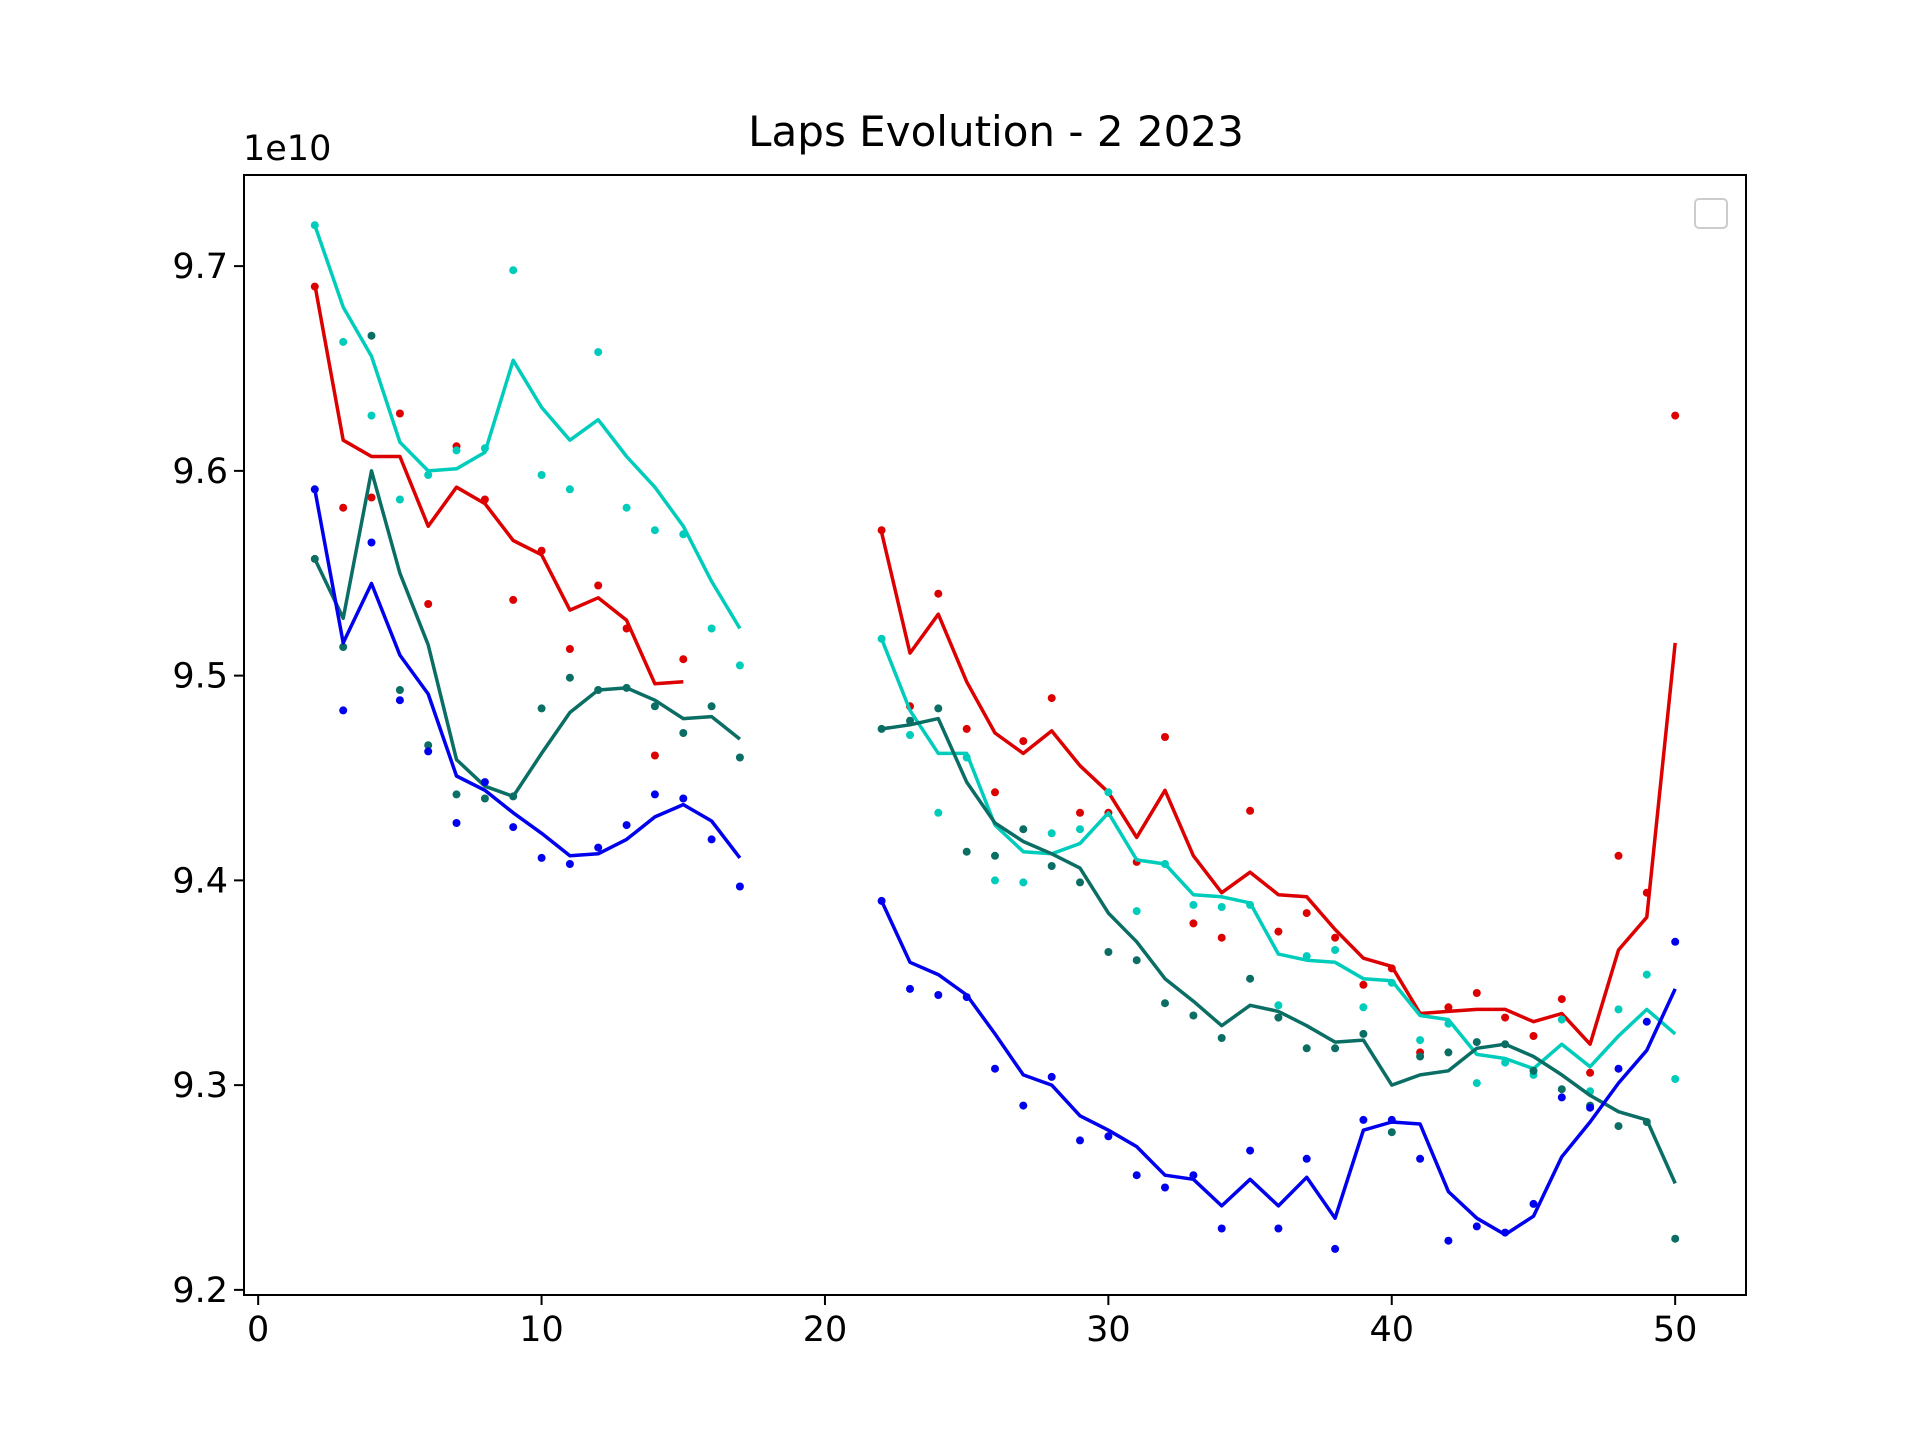  I want to click on chart-title: Laps Evolution - 2 2023, so click(996, 131).